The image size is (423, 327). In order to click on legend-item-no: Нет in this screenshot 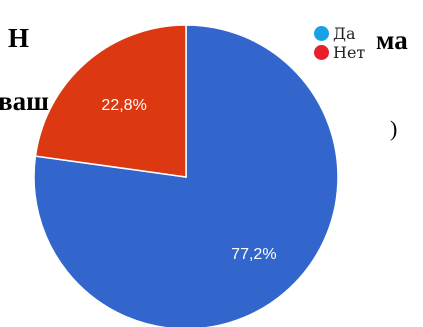, I will do `click(339, 52)`.